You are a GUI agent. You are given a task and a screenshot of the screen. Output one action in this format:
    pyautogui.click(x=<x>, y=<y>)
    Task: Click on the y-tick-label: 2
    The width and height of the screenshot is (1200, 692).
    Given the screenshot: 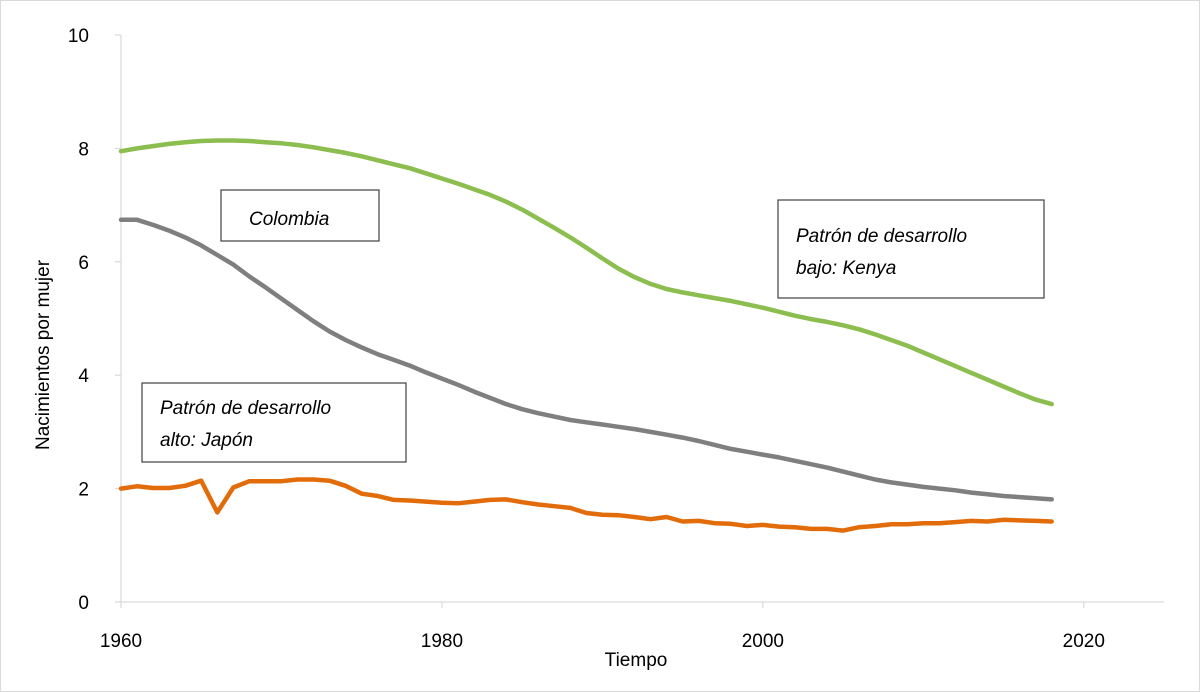 What is the action you would take?
    pyautogui.click(x=83, y=490)
    